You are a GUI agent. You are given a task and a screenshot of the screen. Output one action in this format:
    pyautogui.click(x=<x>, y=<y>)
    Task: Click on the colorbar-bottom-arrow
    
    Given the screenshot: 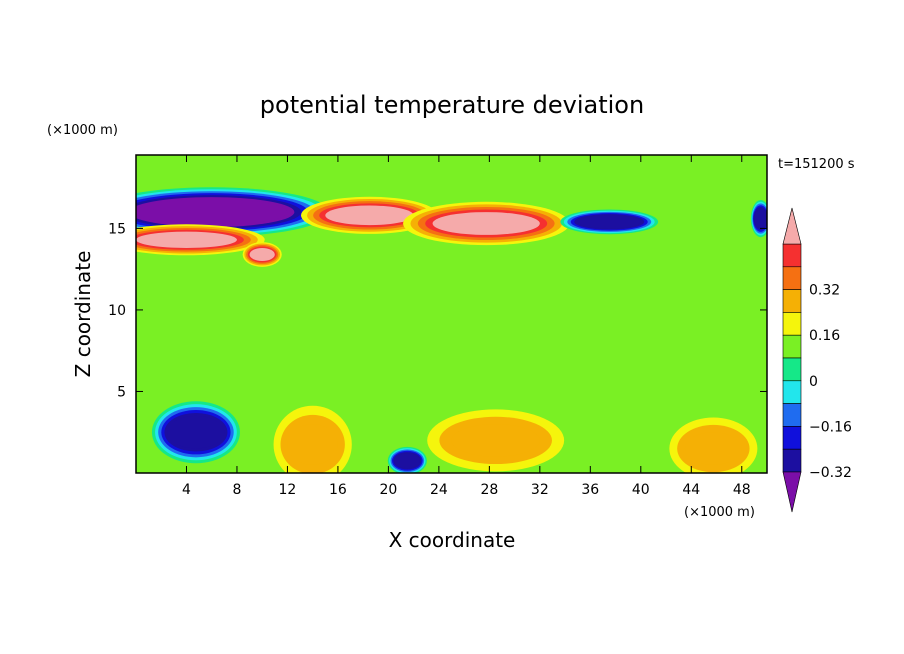 What is the action you would take?
    pyautogui.click(x=792, y=492)
    